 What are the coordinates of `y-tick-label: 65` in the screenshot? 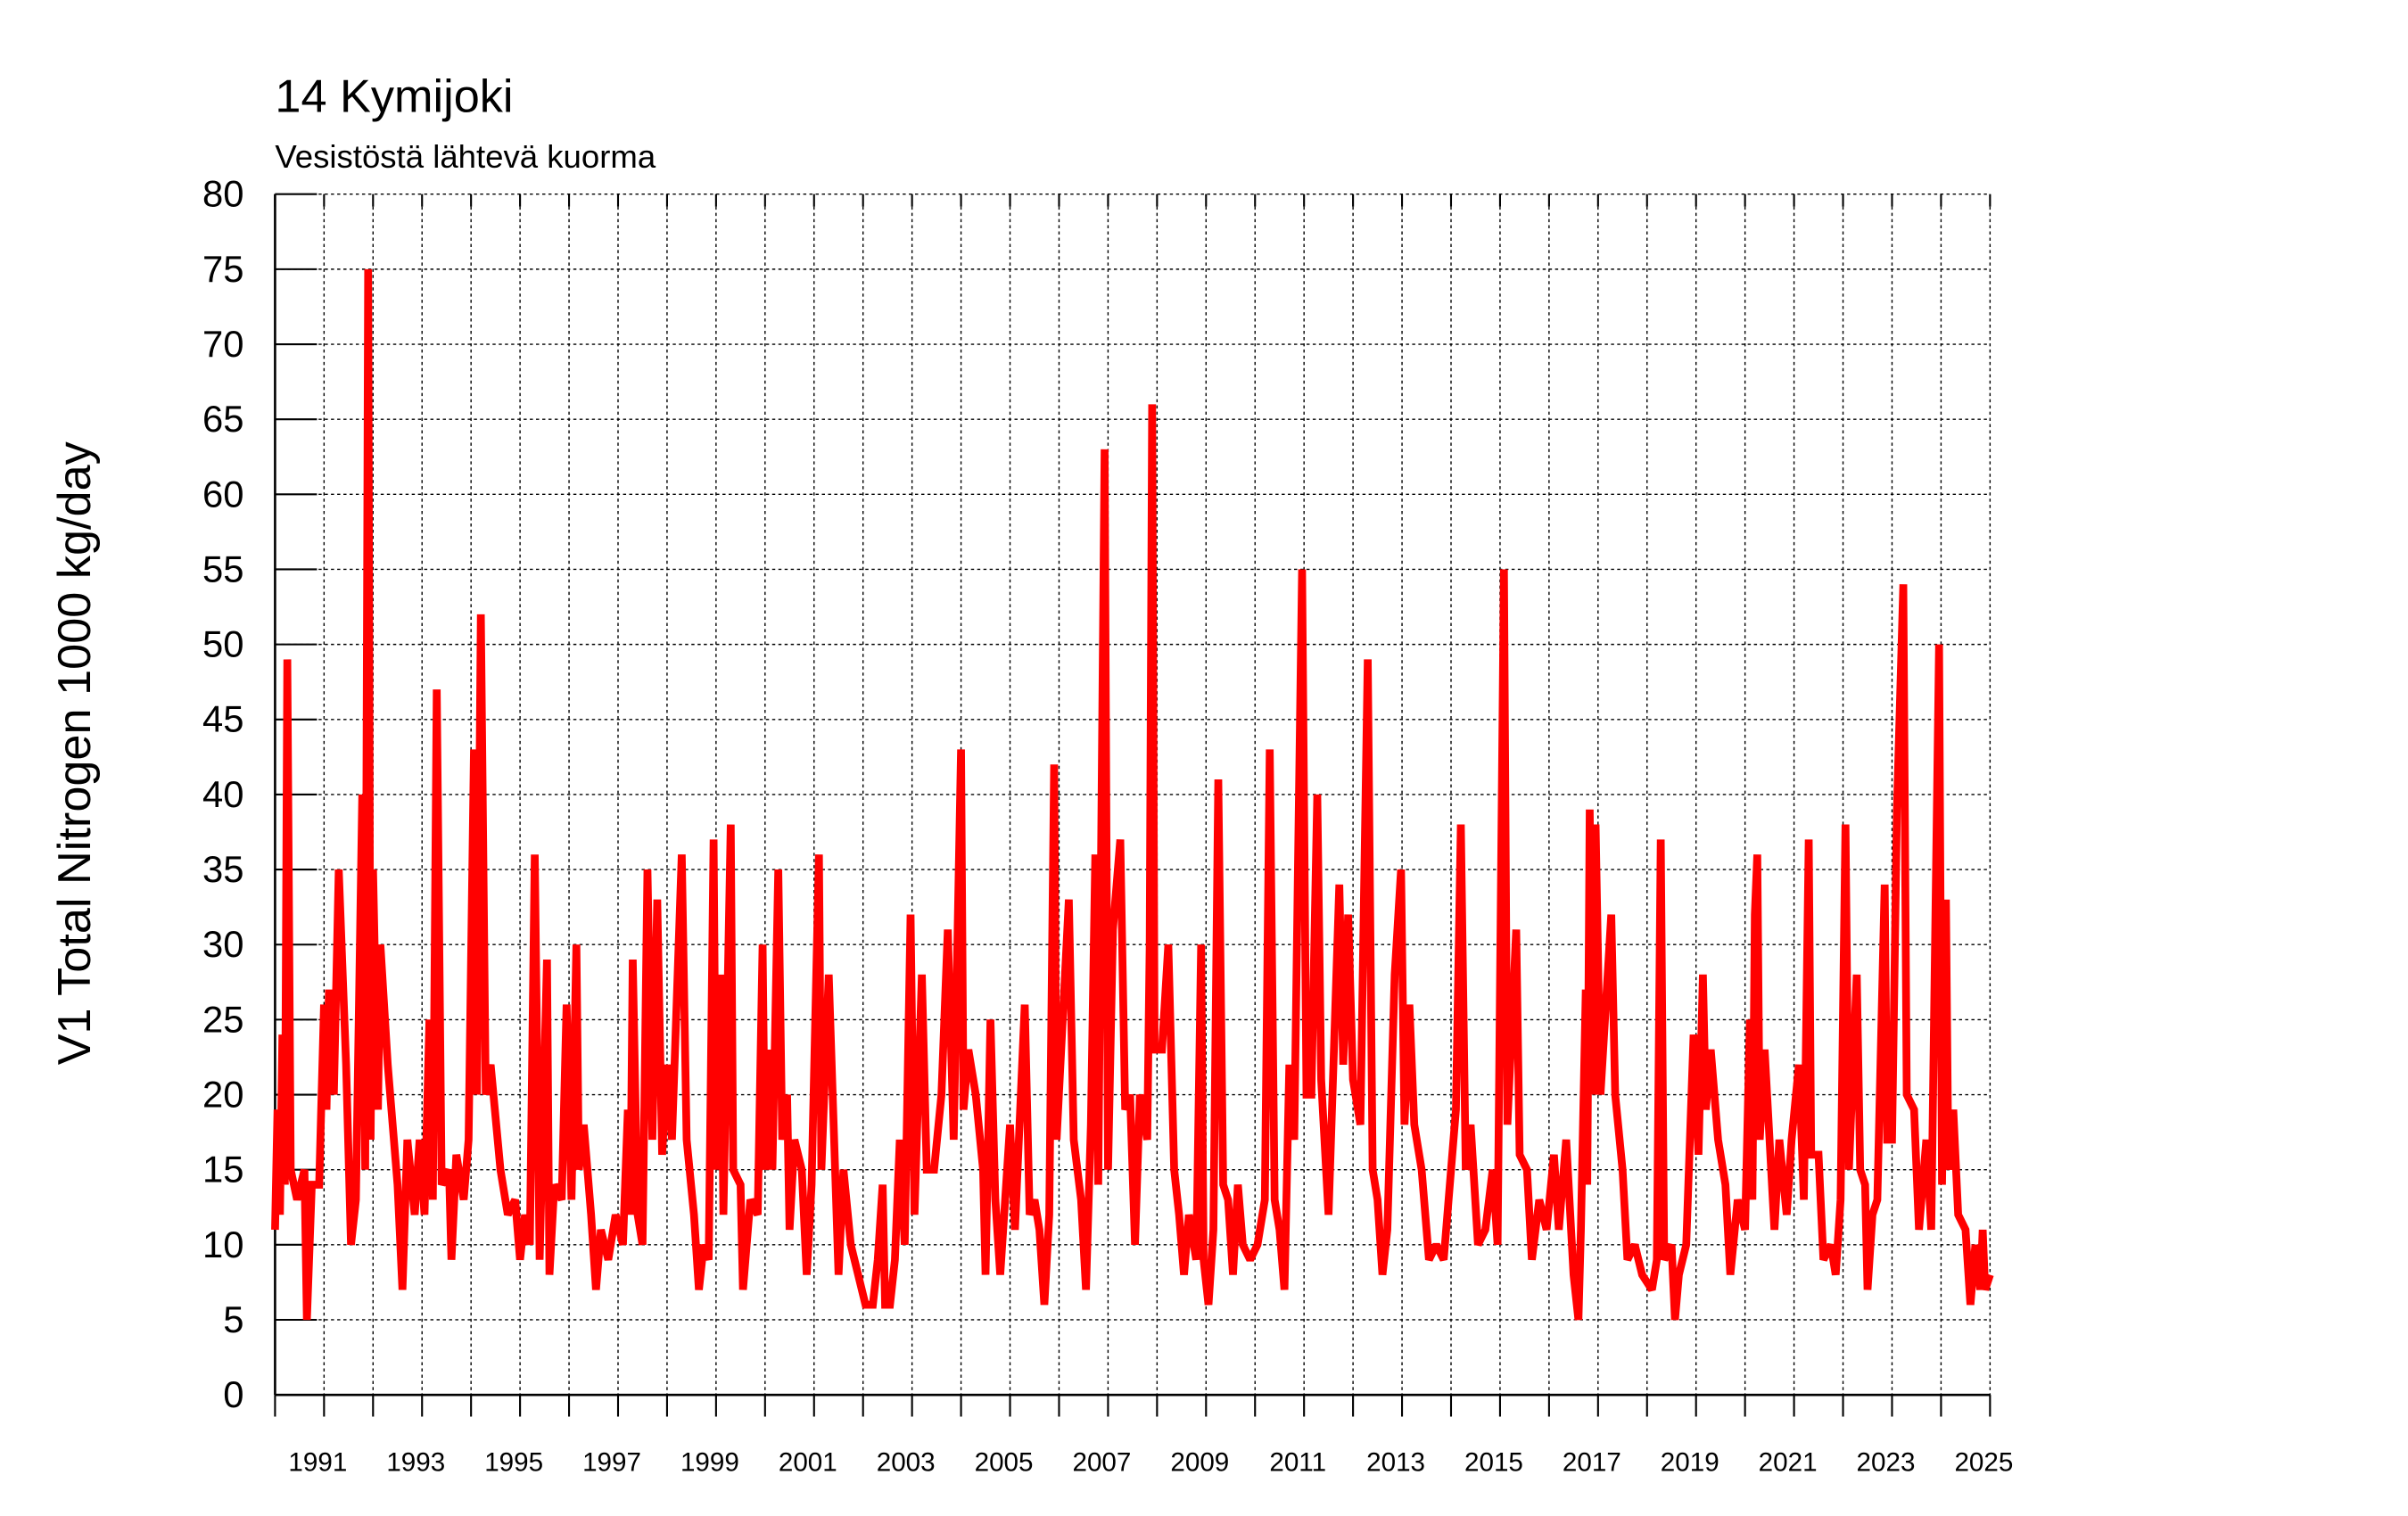 It's located at (223, 419).